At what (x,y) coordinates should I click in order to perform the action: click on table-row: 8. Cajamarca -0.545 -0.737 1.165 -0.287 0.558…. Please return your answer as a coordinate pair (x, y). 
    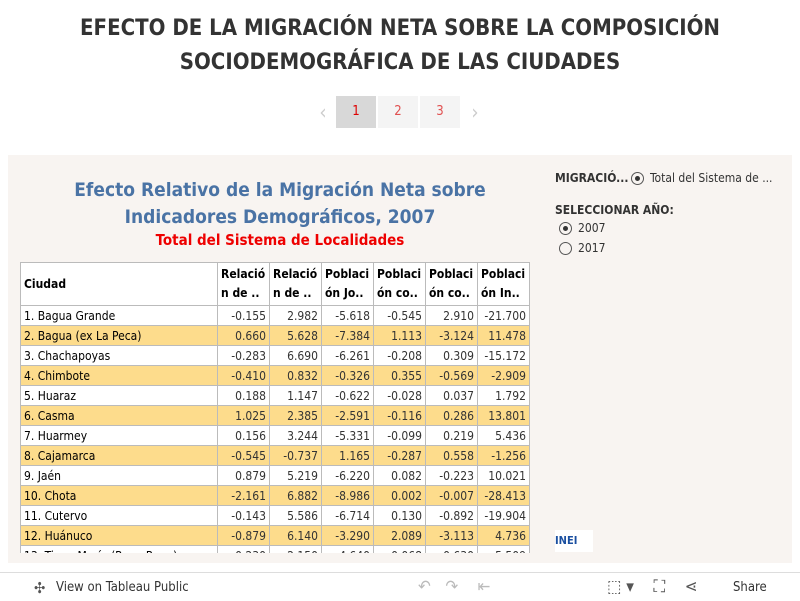
    Looking at the image, I should click on (275, 455).